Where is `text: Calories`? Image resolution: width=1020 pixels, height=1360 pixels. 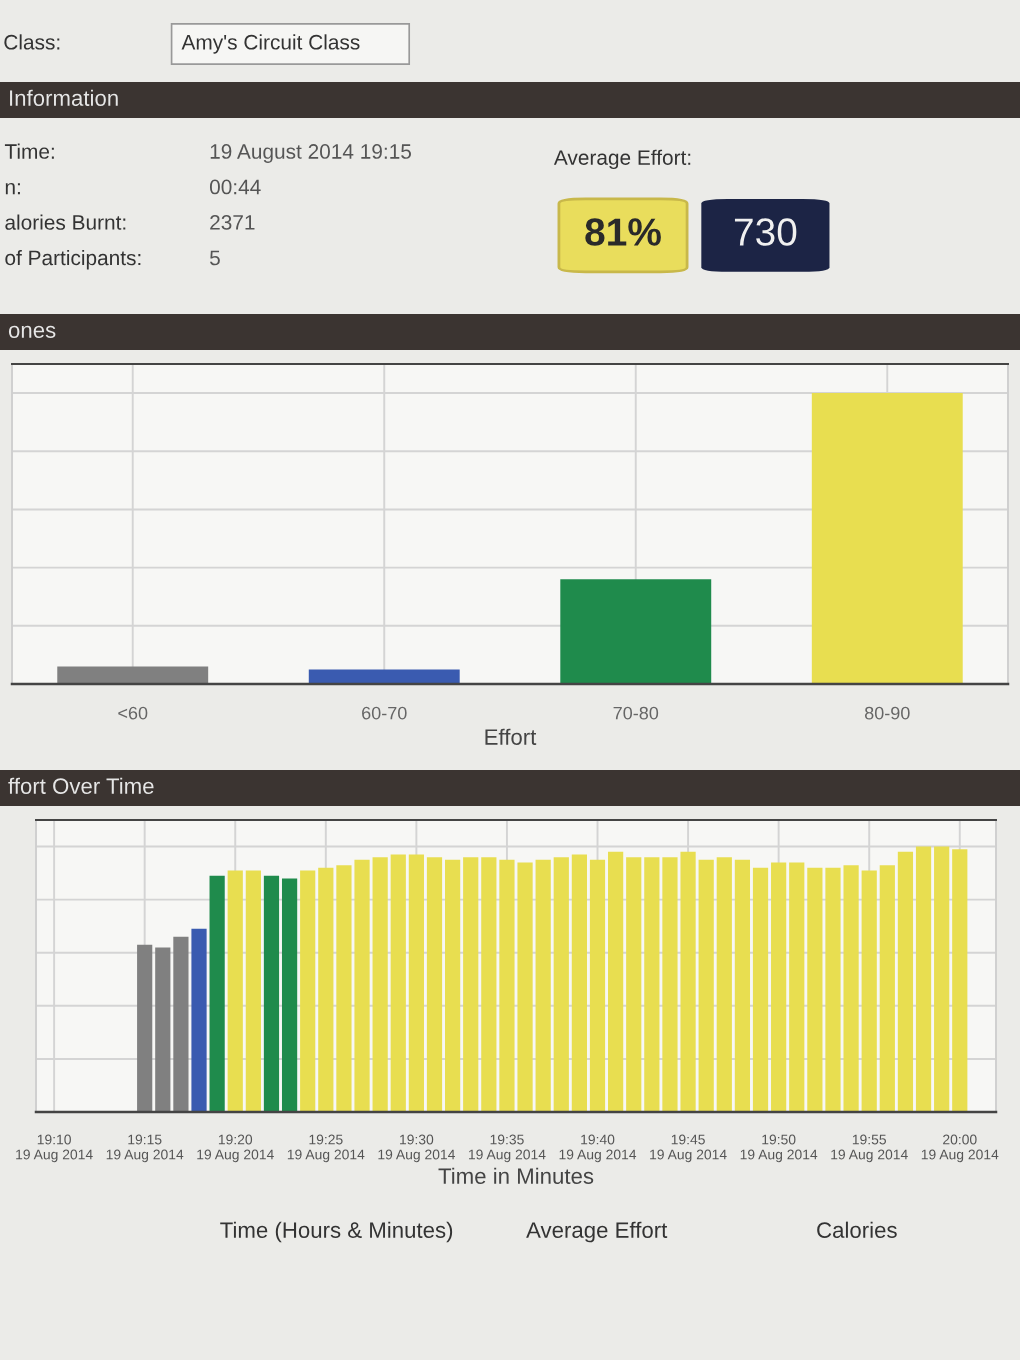 text: Calories is located at coordinates (857, 1229).